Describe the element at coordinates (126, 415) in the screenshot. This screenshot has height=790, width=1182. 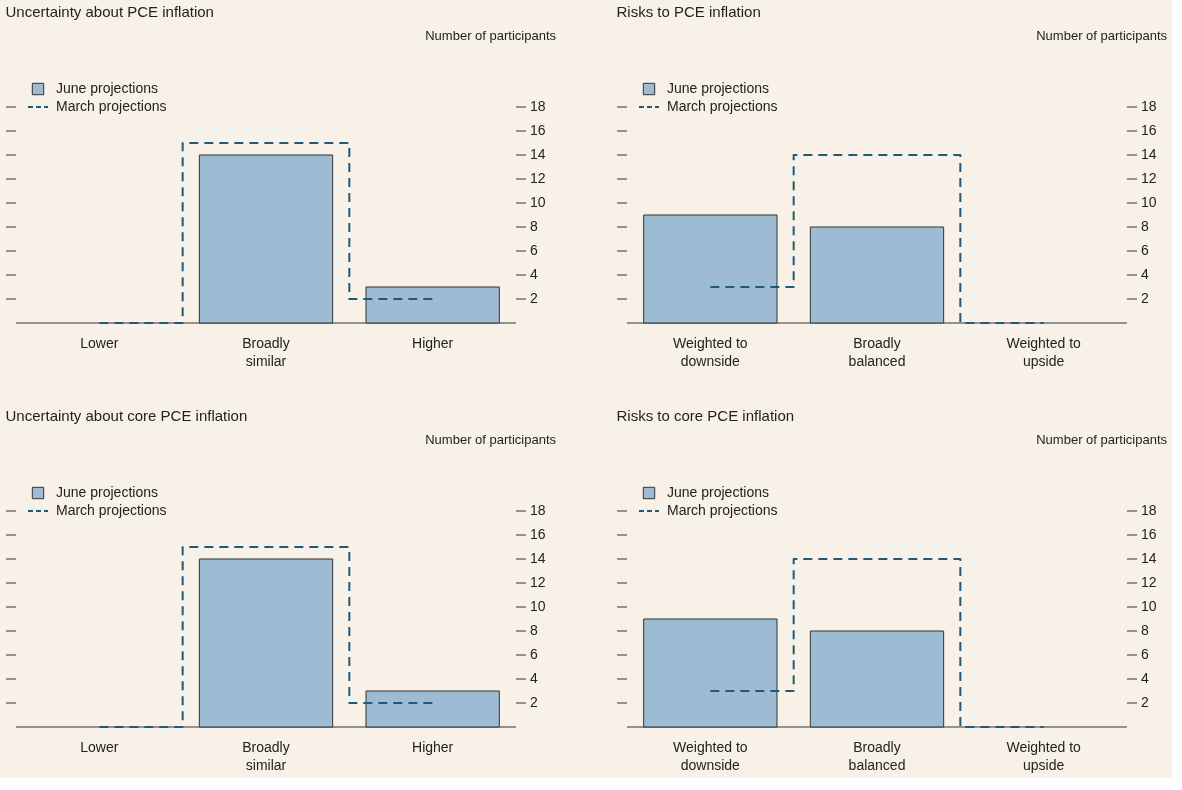
I see `chart-title: Uncertainty about core PCE inflation` at that location.